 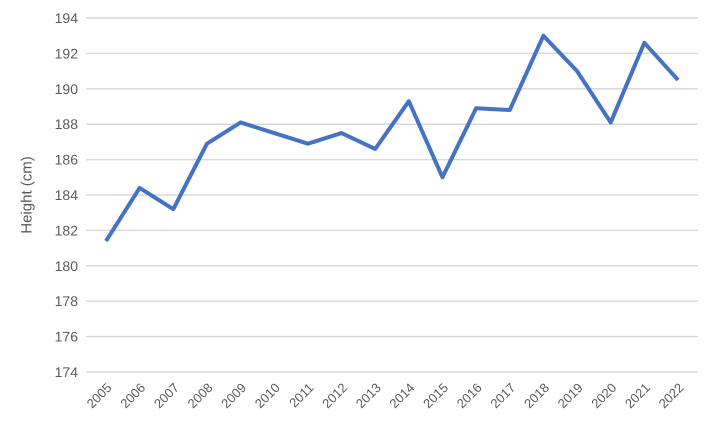 I want to click on y-axis-title: Height (cm), so click(x=27, y=195).